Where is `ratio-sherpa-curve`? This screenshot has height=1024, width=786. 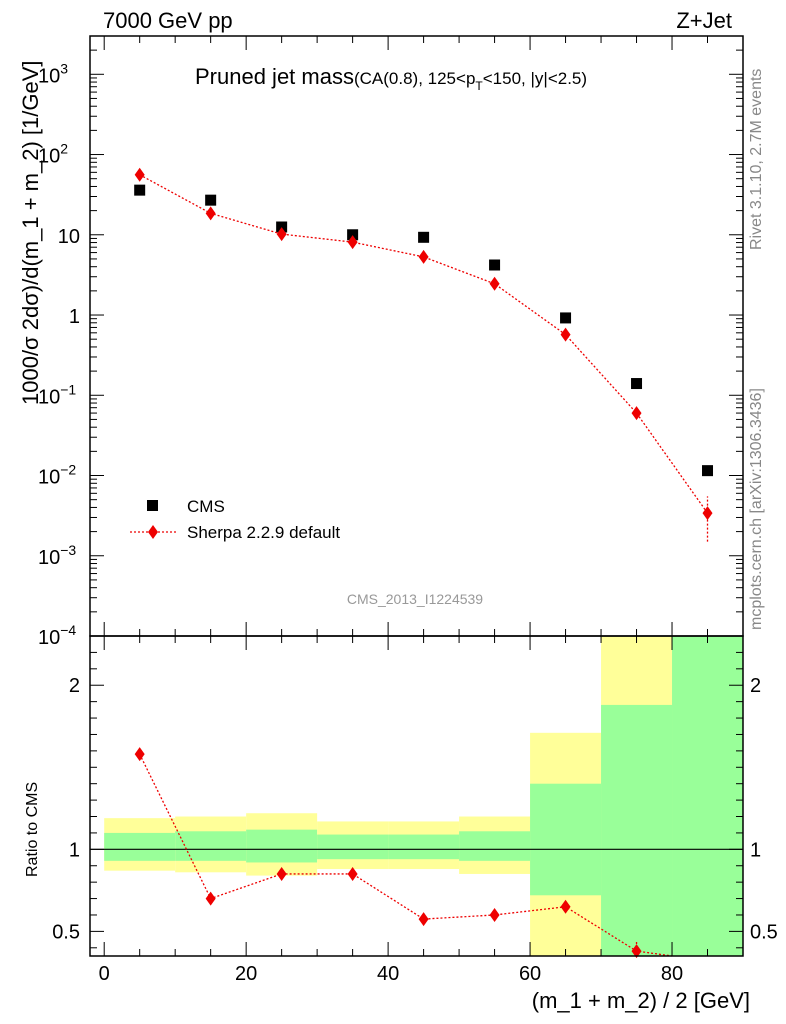 ratio-sherpa-curve is located at coordinates (406, 855).